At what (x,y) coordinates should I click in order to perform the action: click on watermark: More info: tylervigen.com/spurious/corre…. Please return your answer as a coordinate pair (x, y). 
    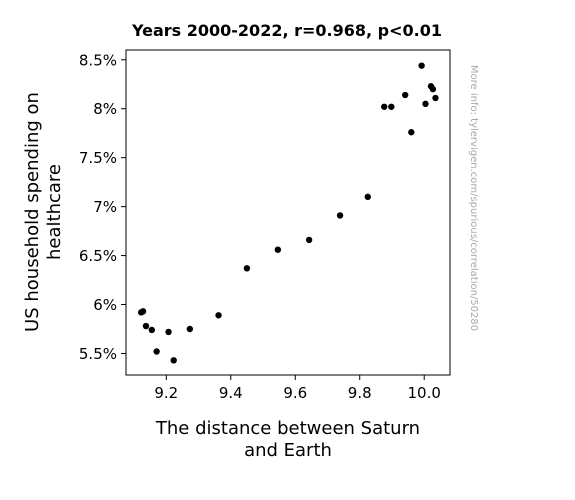
    Looking at the image, I should click on (473, 198).